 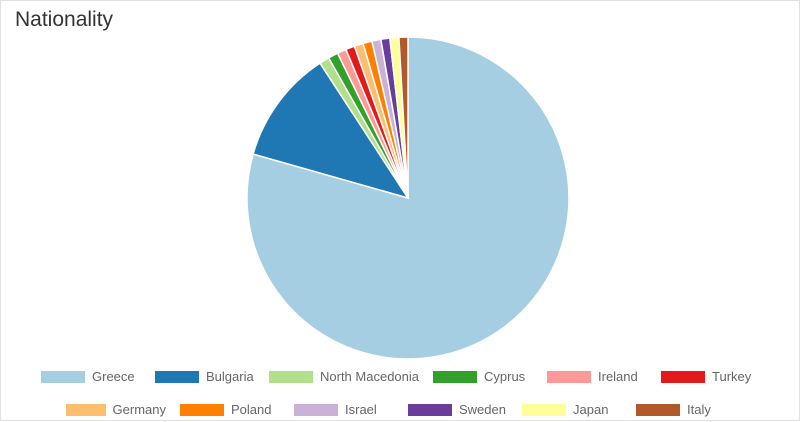 What do you see at coordinates (113, 376) in the screenshot?
I see `legend-label: Greece` at bounding box center [113, 376].